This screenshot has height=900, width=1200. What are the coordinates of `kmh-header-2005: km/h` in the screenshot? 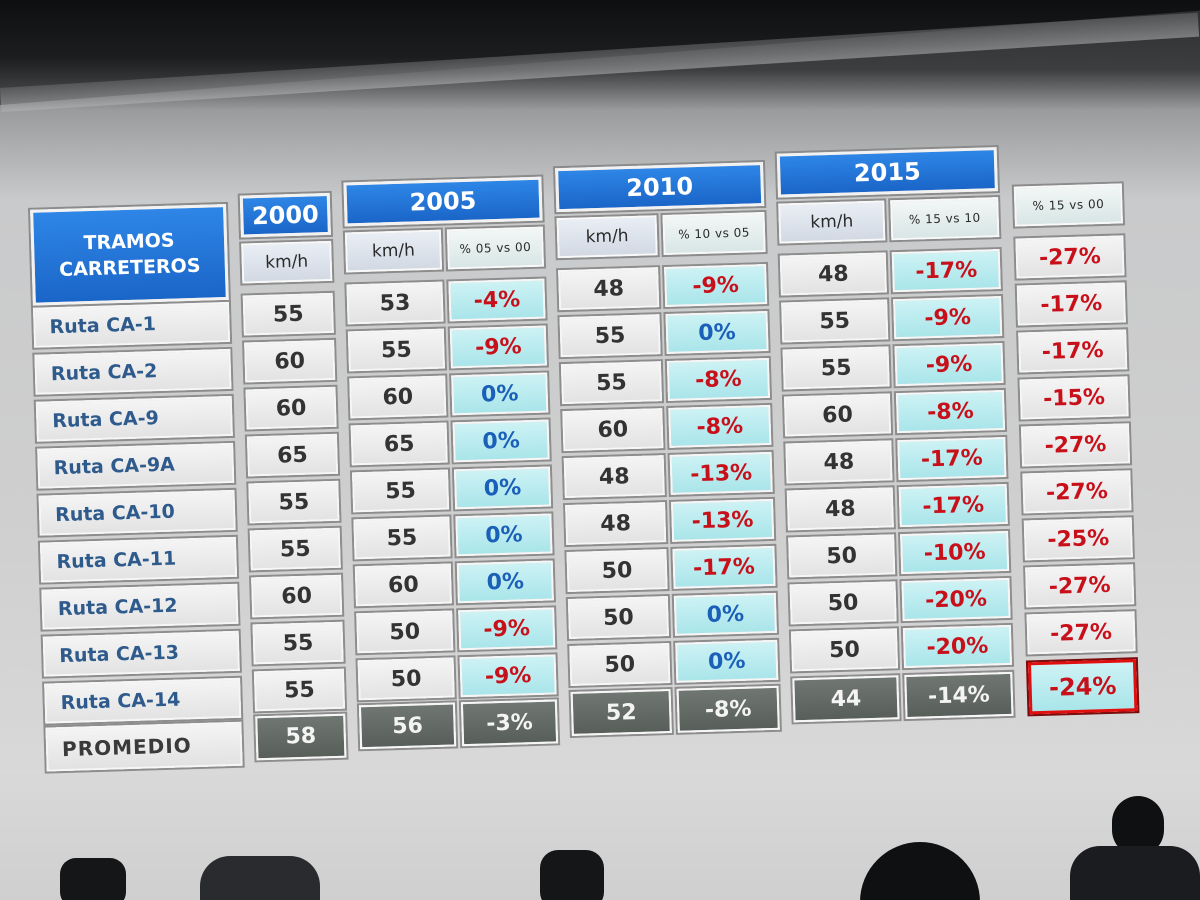 It's located at (393, 251).